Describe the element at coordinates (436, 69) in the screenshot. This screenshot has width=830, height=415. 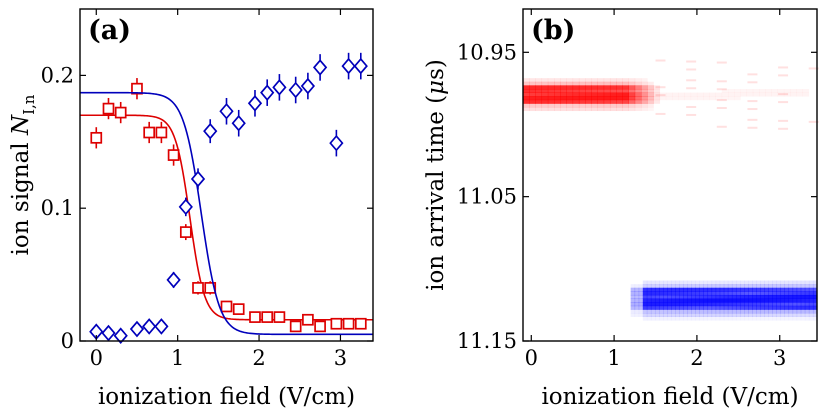
I see `panel-b-y-label-unit: s)` at that location.